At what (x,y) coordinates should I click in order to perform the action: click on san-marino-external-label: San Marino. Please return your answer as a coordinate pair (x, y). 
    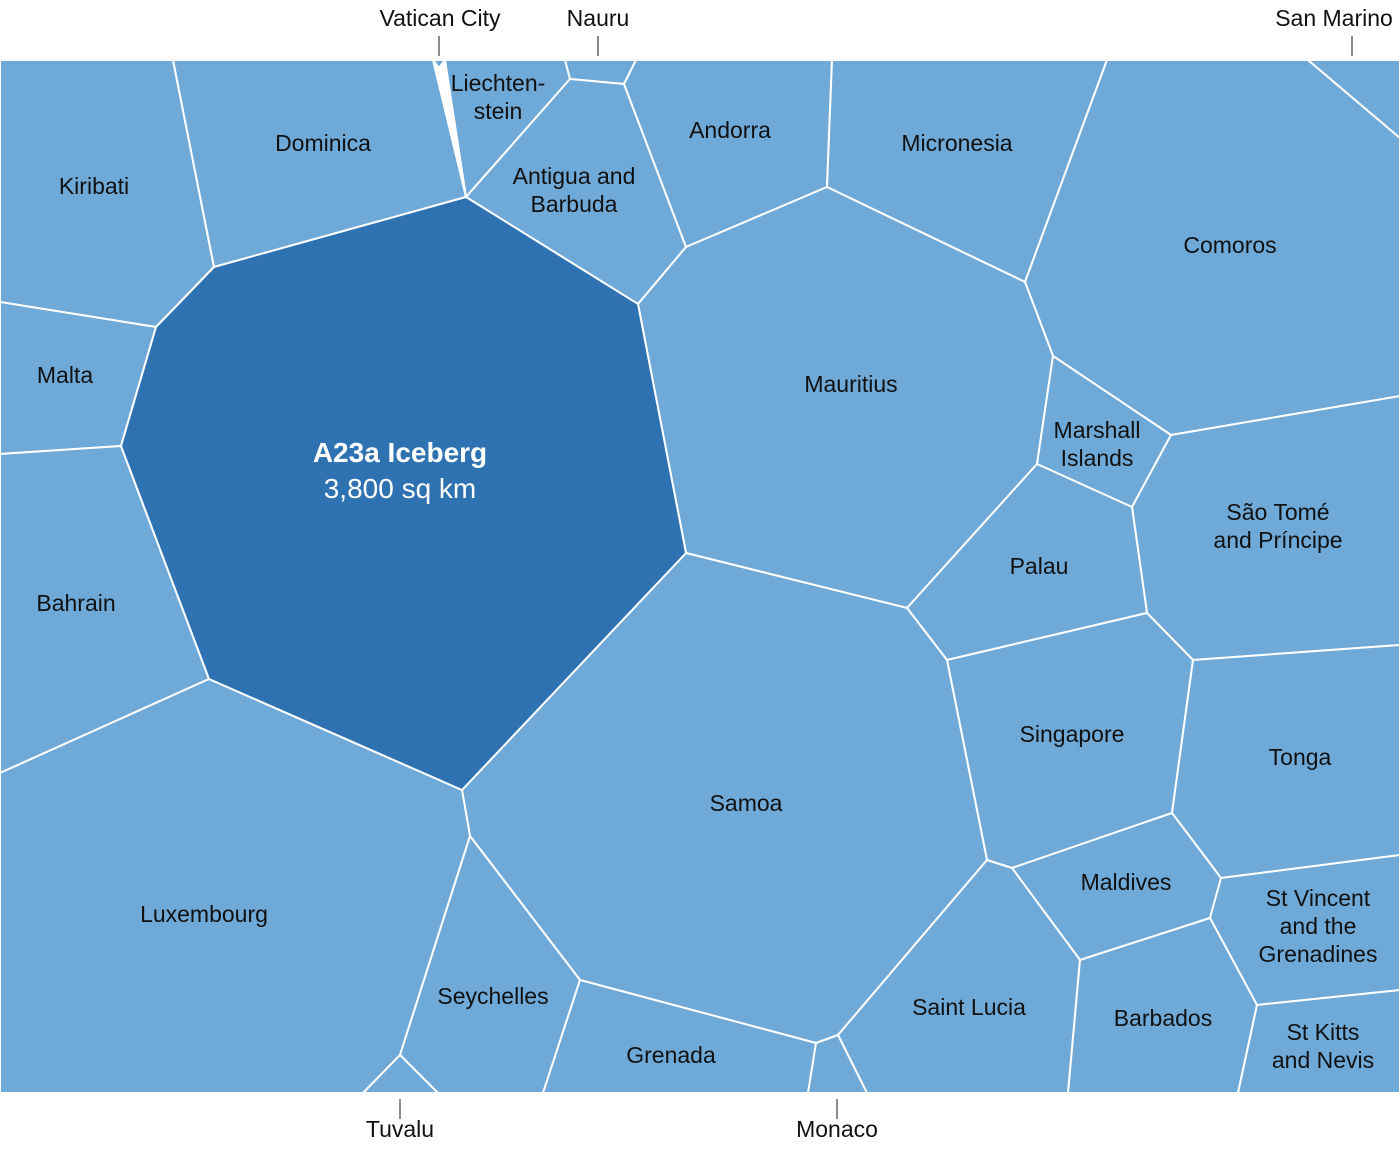
    Looking at the image, I should click on (1334, 18).